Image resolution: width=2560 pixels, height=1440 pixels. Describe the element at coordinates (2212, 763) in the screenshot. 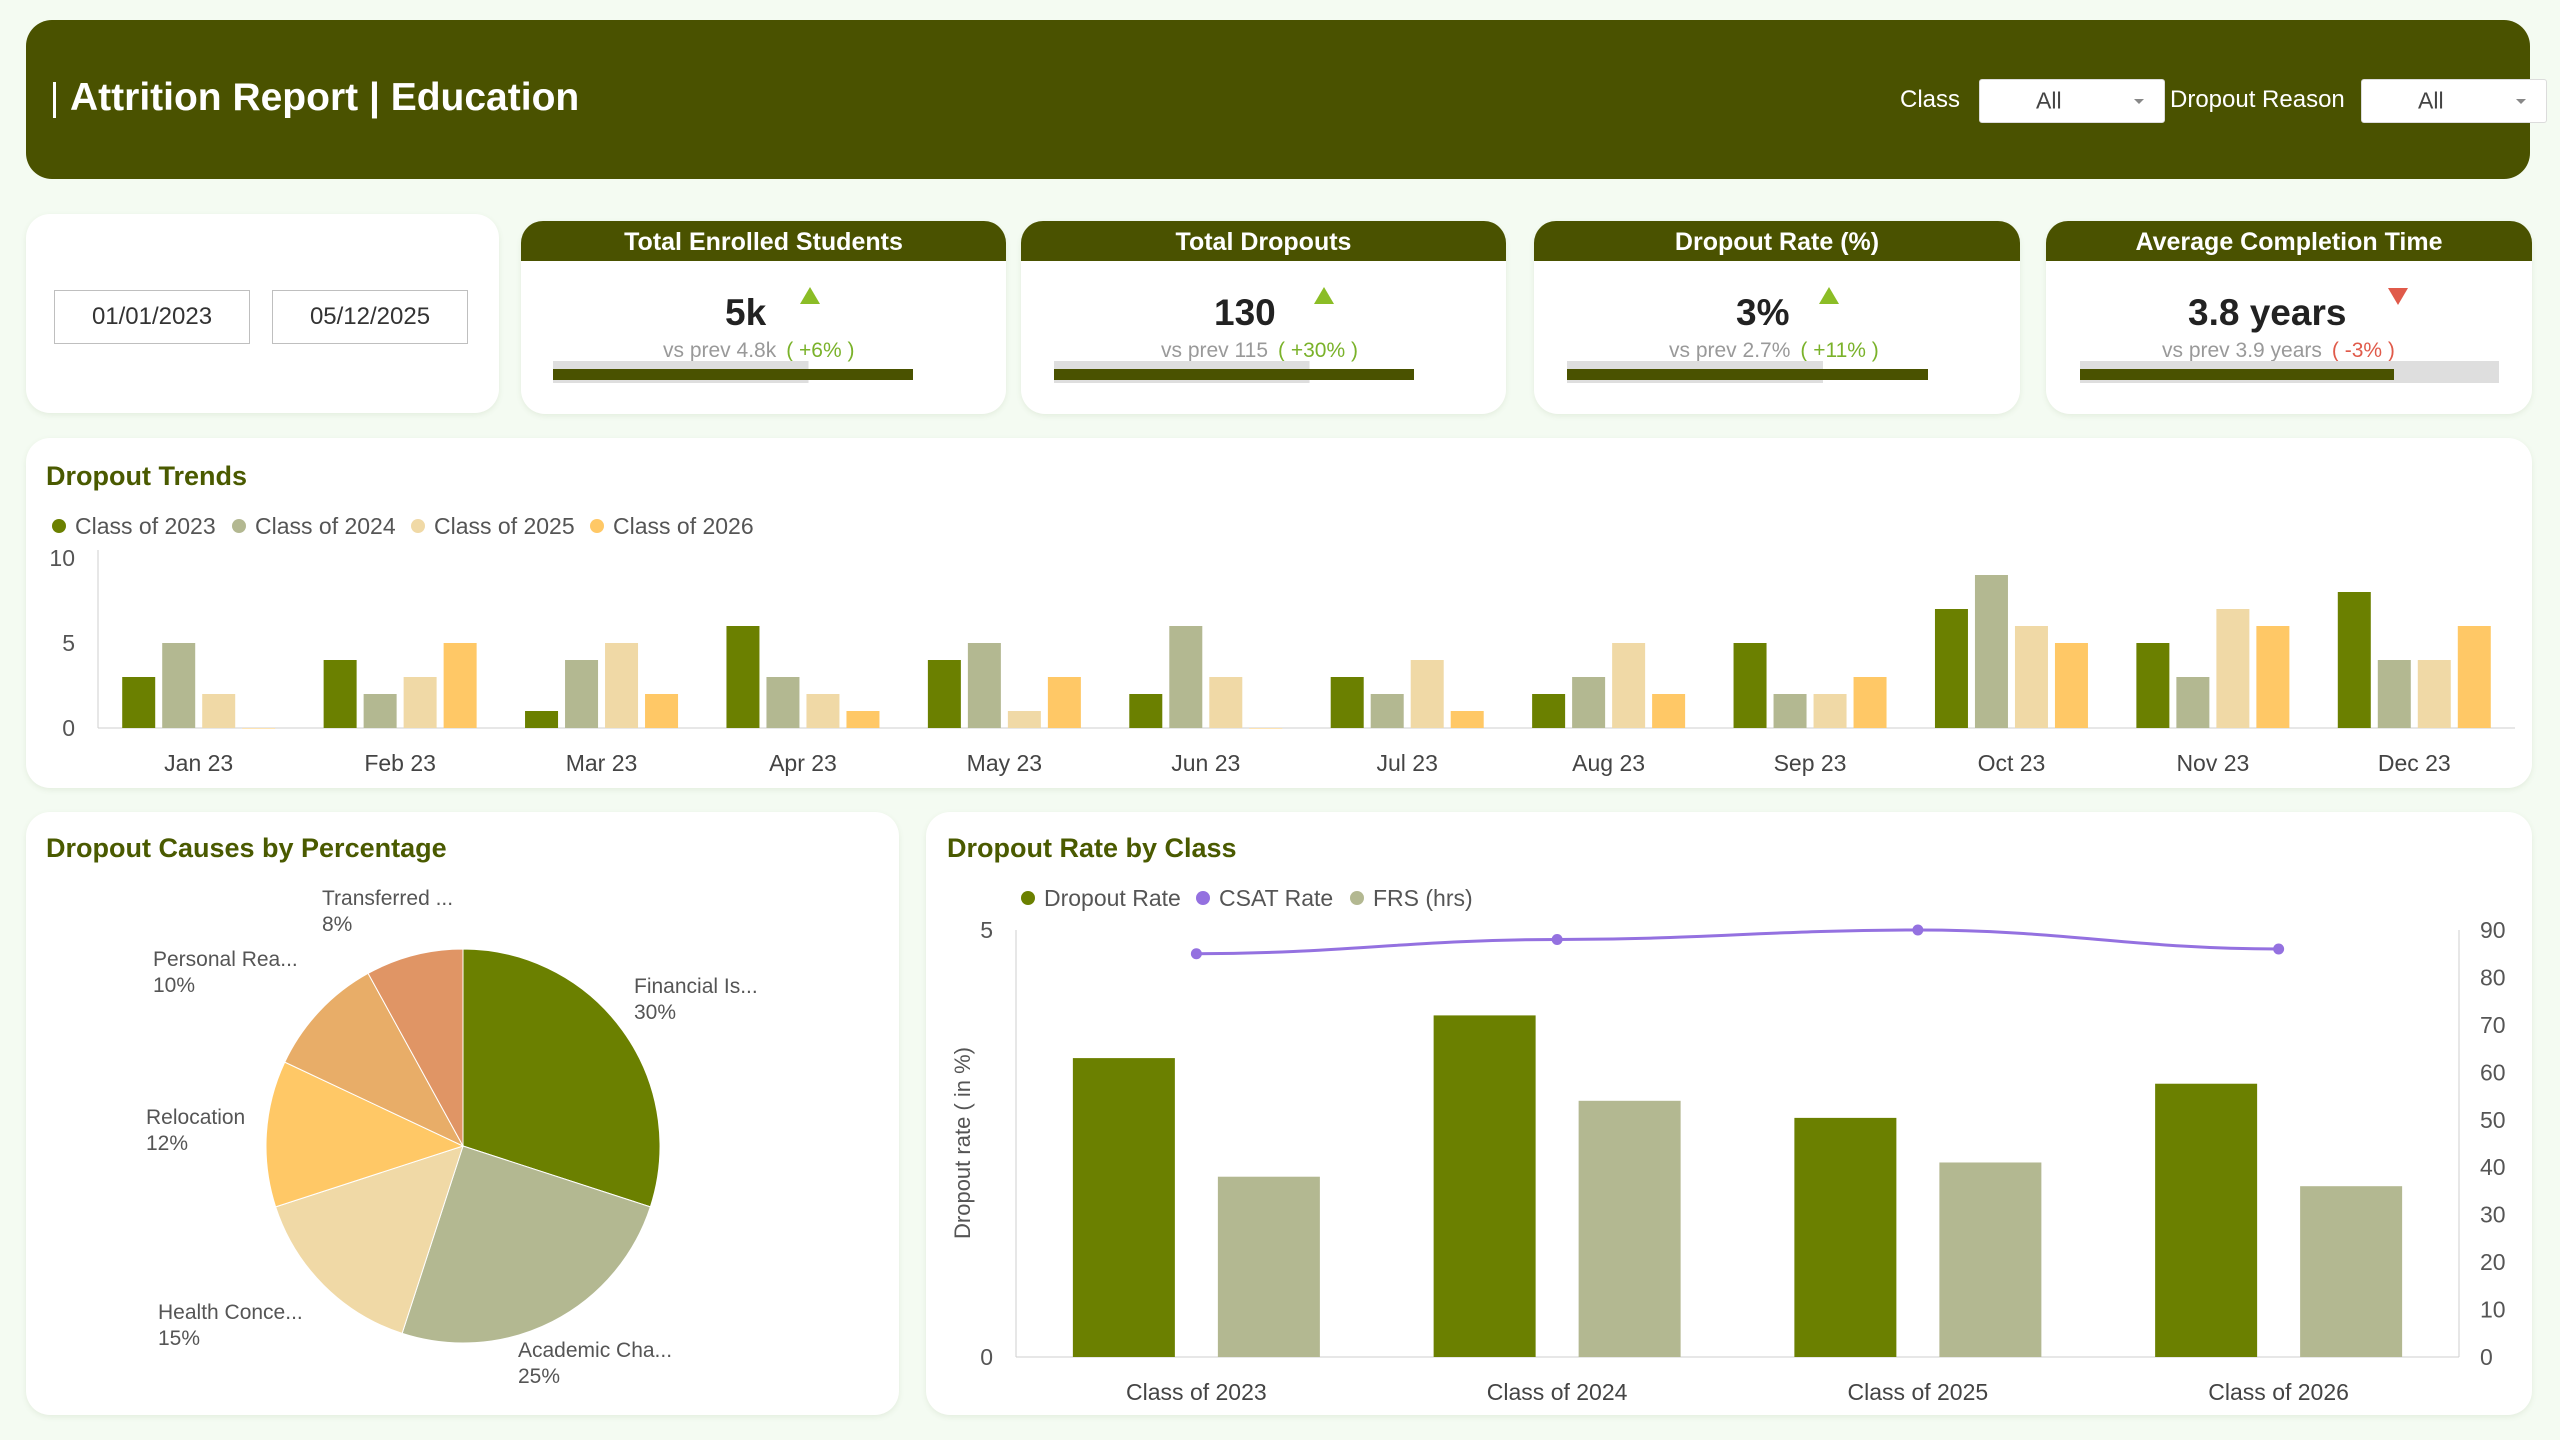

I see `x-tick-label: Nov 23` at that location.